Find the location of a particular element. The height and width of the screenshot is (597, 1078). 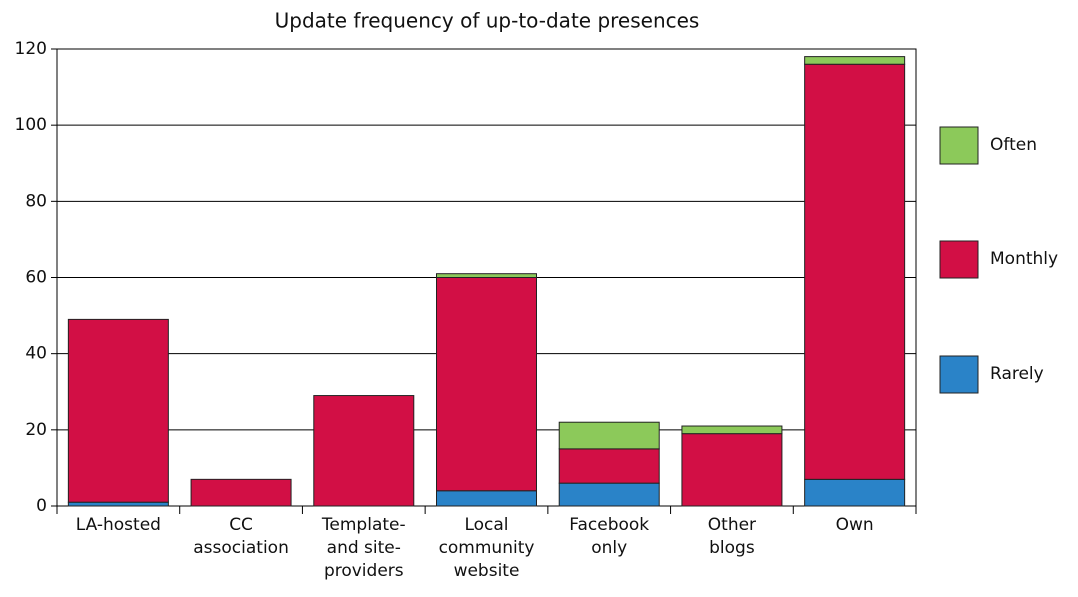

y-tick-label: 120 is located at coordinates (31, 49).